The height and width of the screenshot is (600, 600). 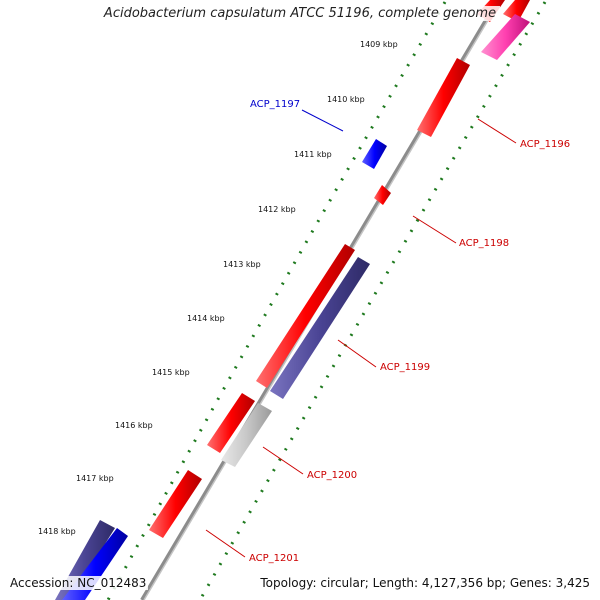 I want to click on kbp-label: 1410 kbp, so click(x=346, y=99).